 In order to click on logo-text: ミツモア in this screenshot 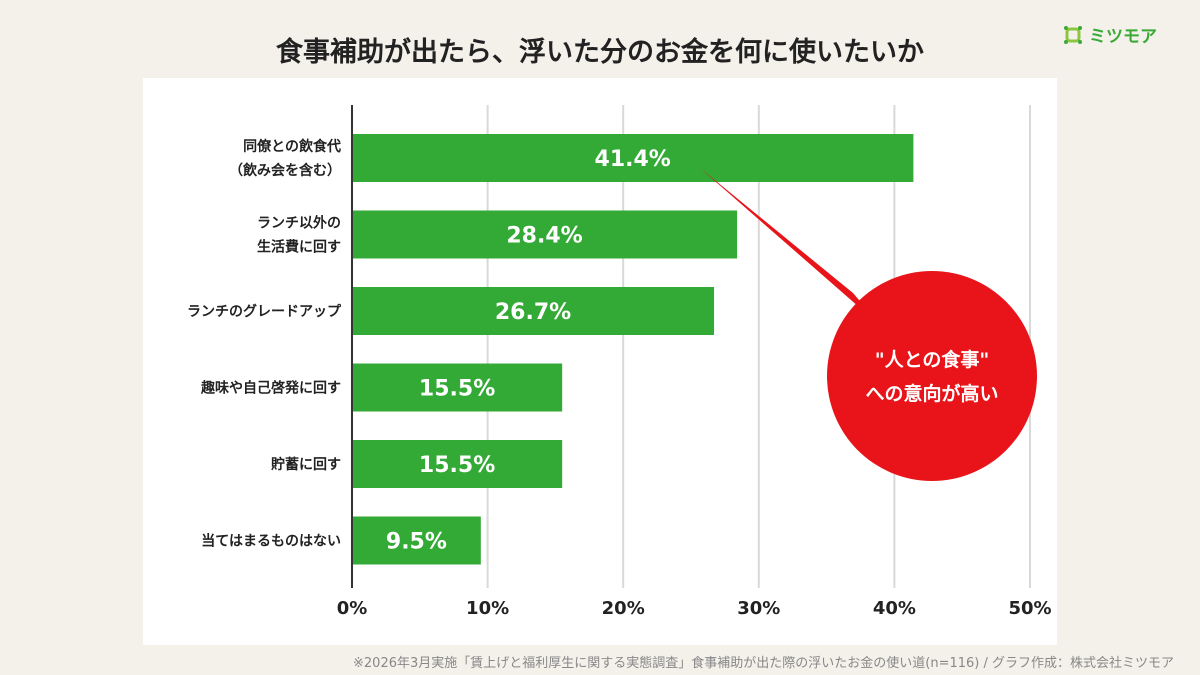, I will do `click(1123, 37)`.